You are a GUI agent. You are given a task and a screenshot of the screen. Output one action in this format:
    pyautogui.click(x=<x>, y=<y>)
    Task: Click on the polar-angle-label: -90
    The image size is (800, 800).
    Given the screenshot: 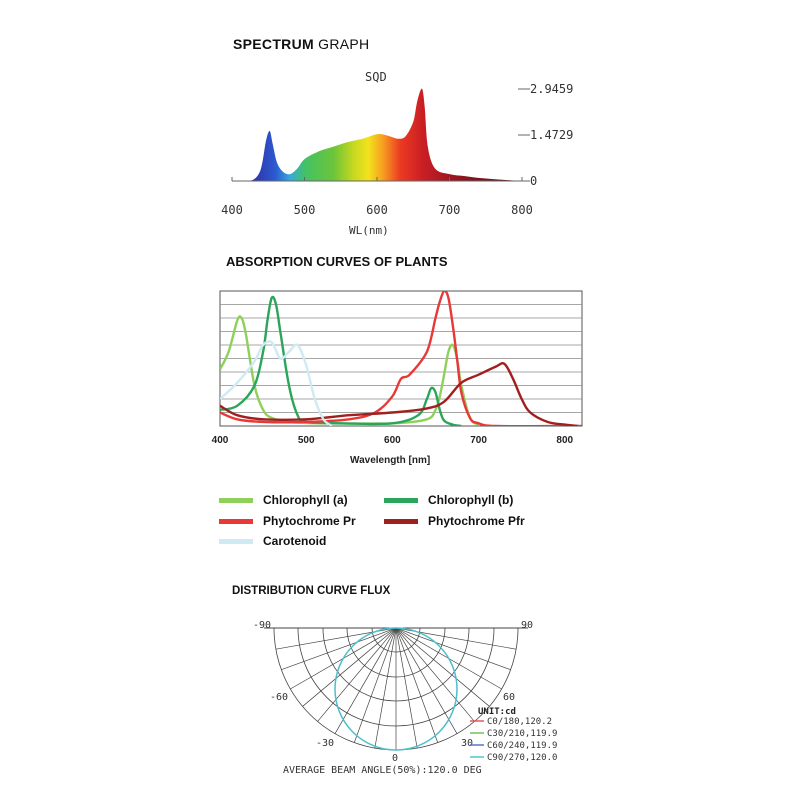 What is the action you would take?
    pyautogui.click(x=262, y=625)
    